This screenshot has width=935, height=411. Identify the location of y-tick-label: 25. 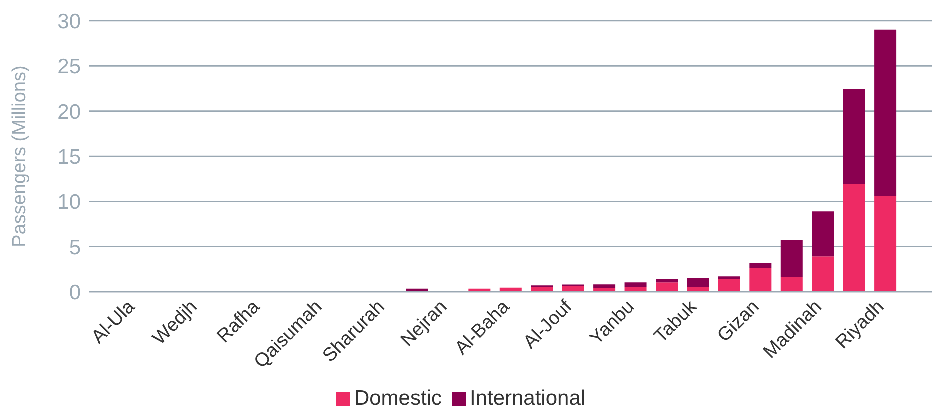
(69, 67).